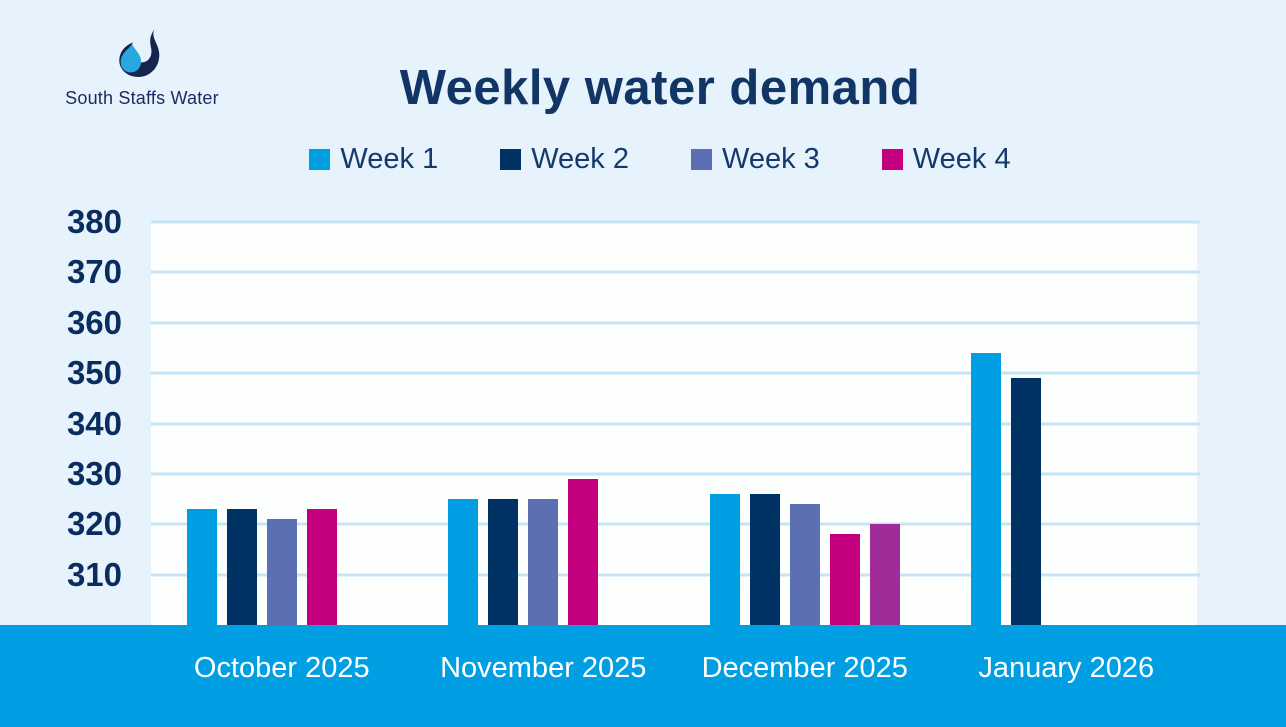 The height and width of the screenshot is (727, 1286). What do you see at coordinates (543, 668) in the screenshot?
I see `x-axis-label-november-2025: November 2025` at bounding box center [543, 668].